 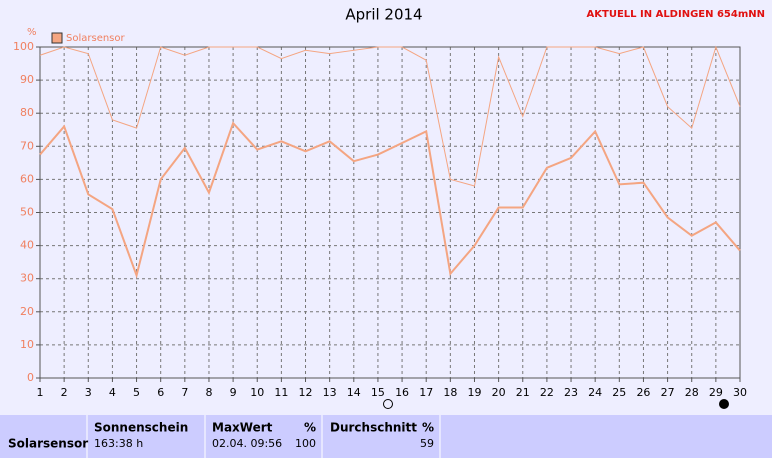 I want to click on table-header: Sonnenschein, so click(x=141, y=428).